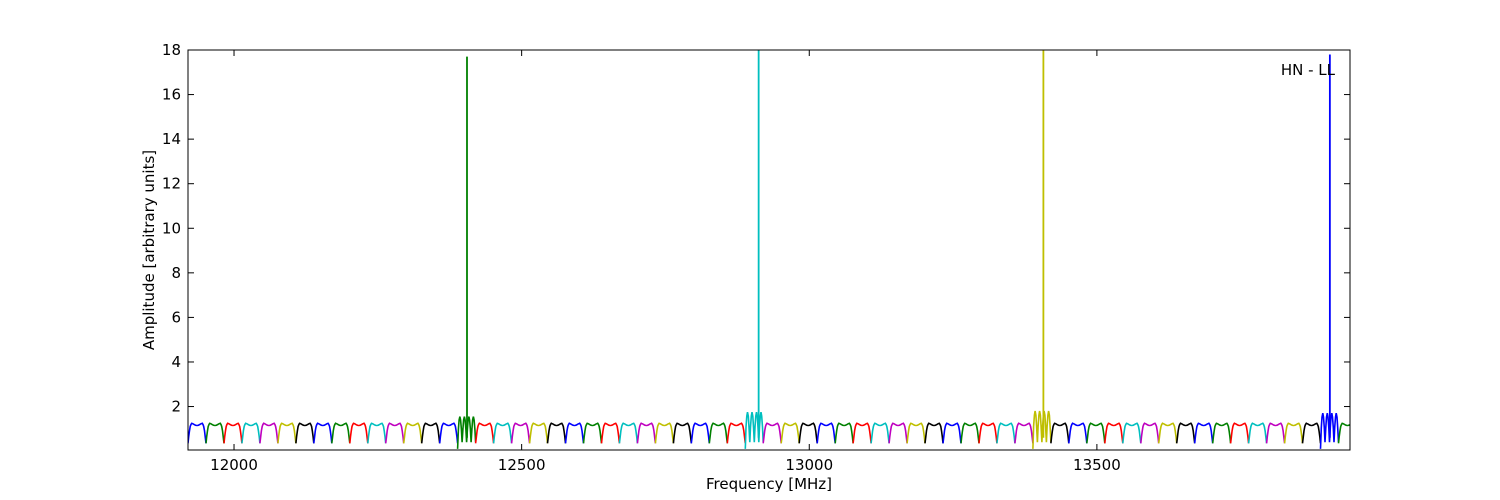  What do you see at coordinates (171, 184) in the screenshot?
I see `y-tick-label: 12` at bounding box center [171, 184].